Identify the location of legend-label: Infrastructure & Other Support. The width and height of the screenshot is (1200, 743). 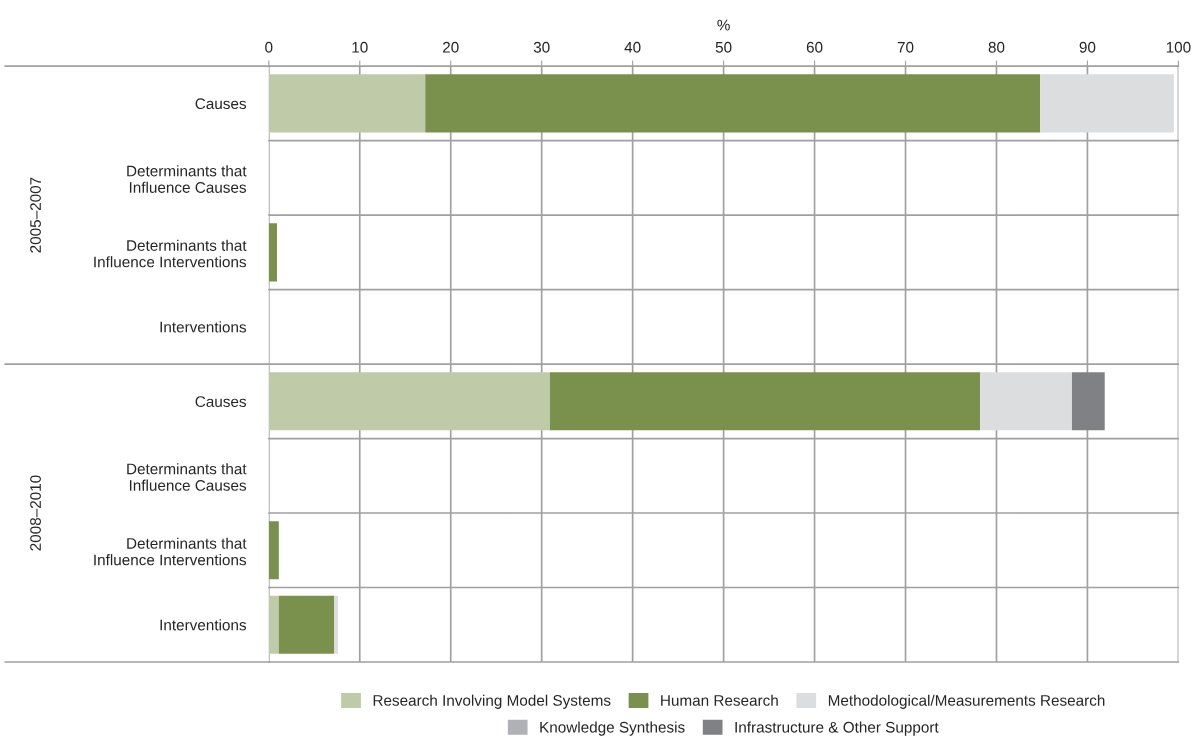
(837, 728).